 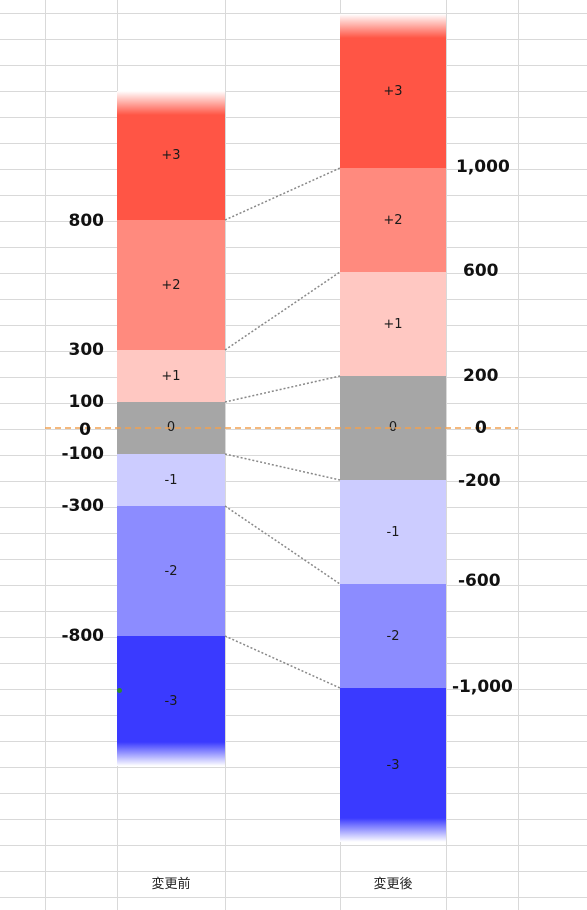 I want to click on before-segment-label: 0, so click(x=171, y=427).